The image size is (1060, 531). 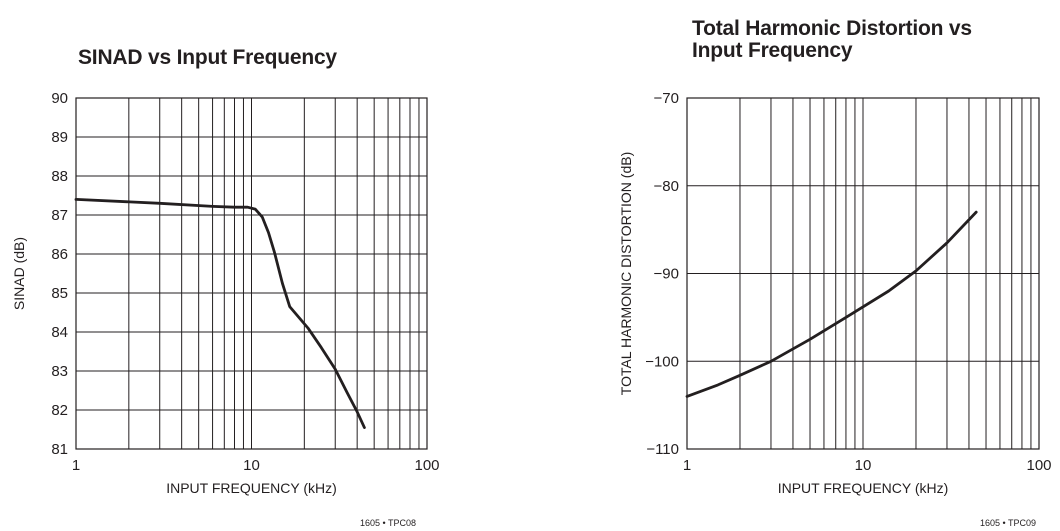 I want to click on y-tick-label: 83, so click(x=59, y=371).